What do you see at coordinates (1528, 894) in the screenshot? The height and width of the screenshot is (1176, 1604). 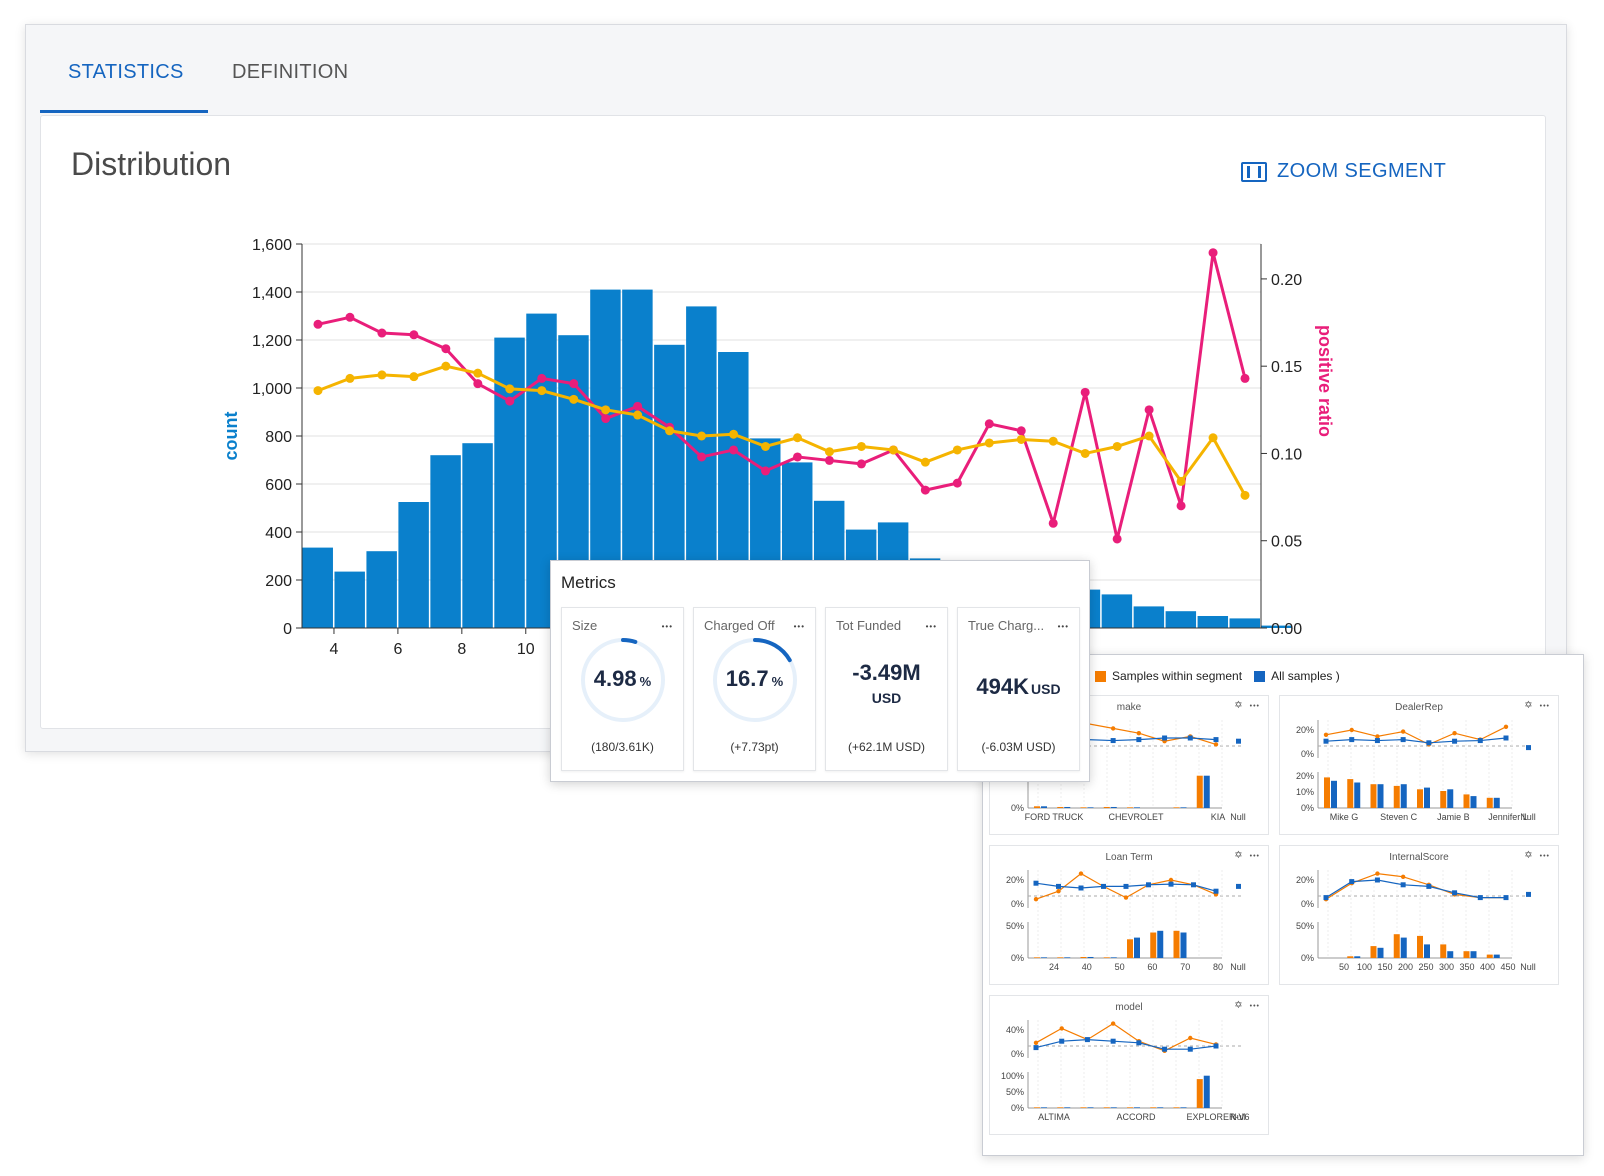 I see `segment-null-point` at bounding box center [1528, 894].